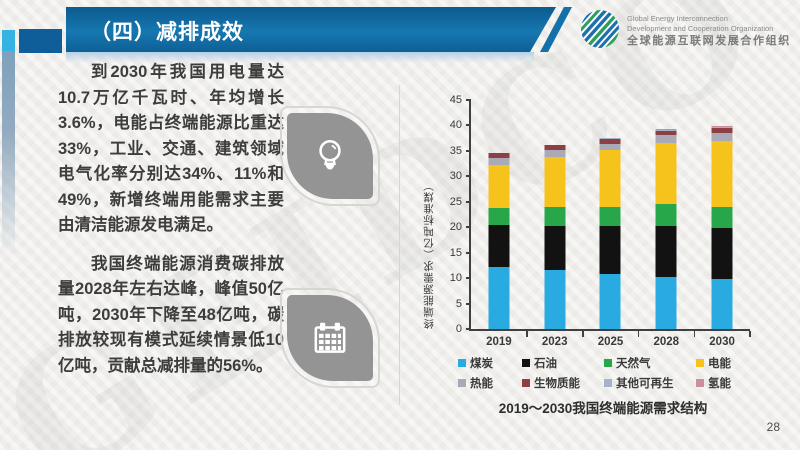  I want to click on bar-slot-2023: 2023, so click(555, 224).